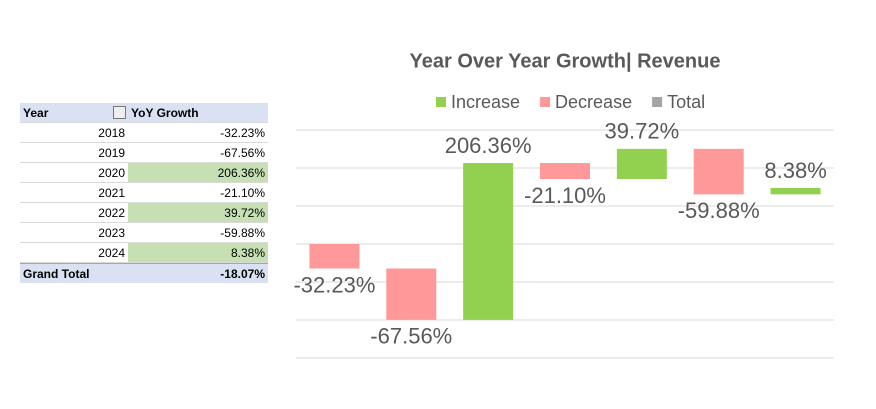 Image resolution: width=876 pixels, height=409 pixels. I want to click on legend-label: Total, so click(686, 102).